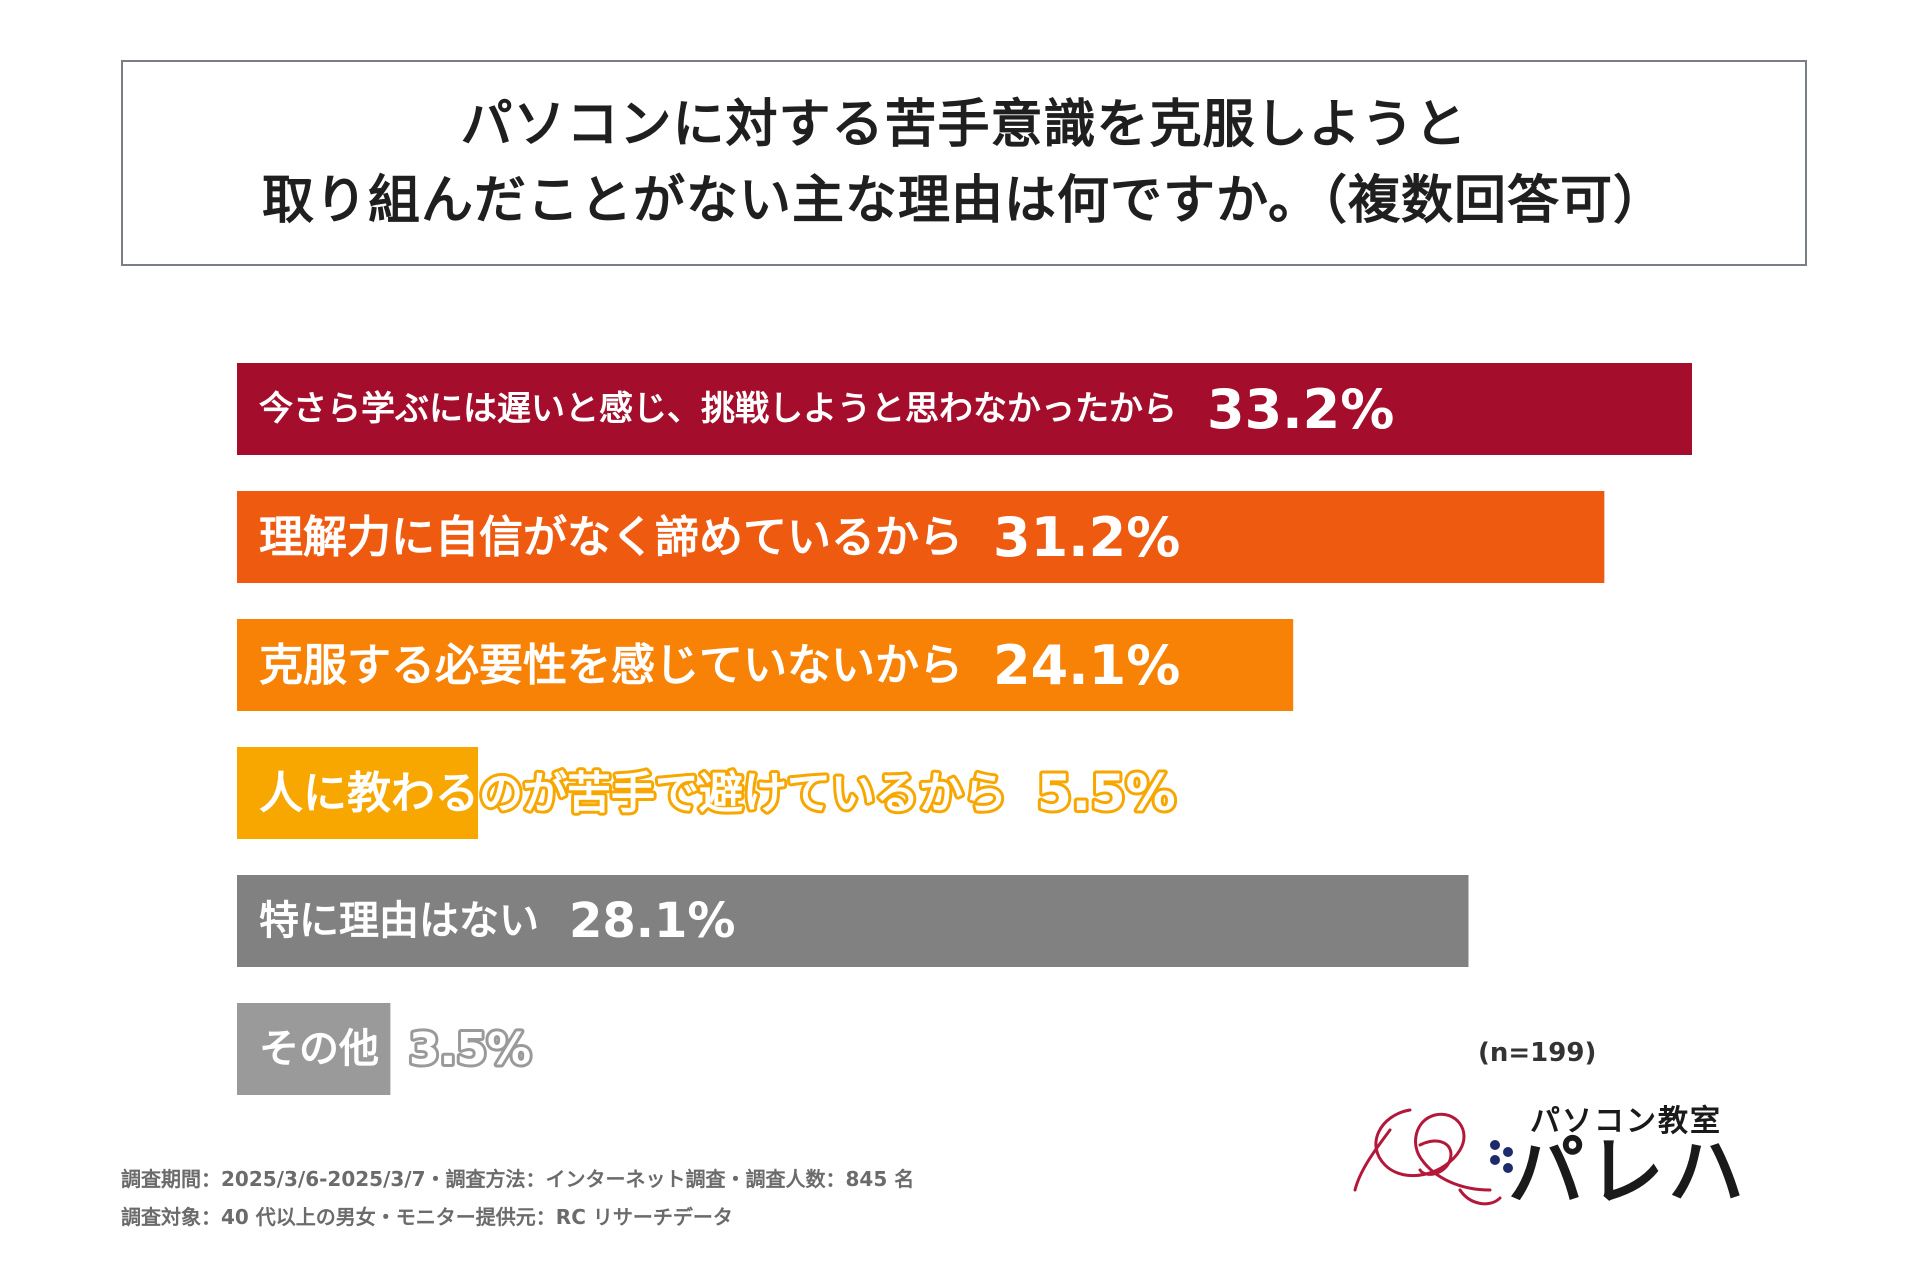  What do you see at coordinates (1433, 1157) in the screenshot?
I see `logo-emblem` at bounding box center [1433, 1157].